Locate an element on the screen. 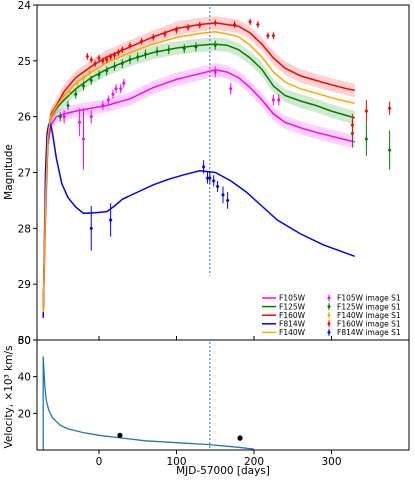 The width and height of the screenshot is (415, 480). legend-entry-f814w-image-s1: F814W image S1 is located at coordinates (369, 332).